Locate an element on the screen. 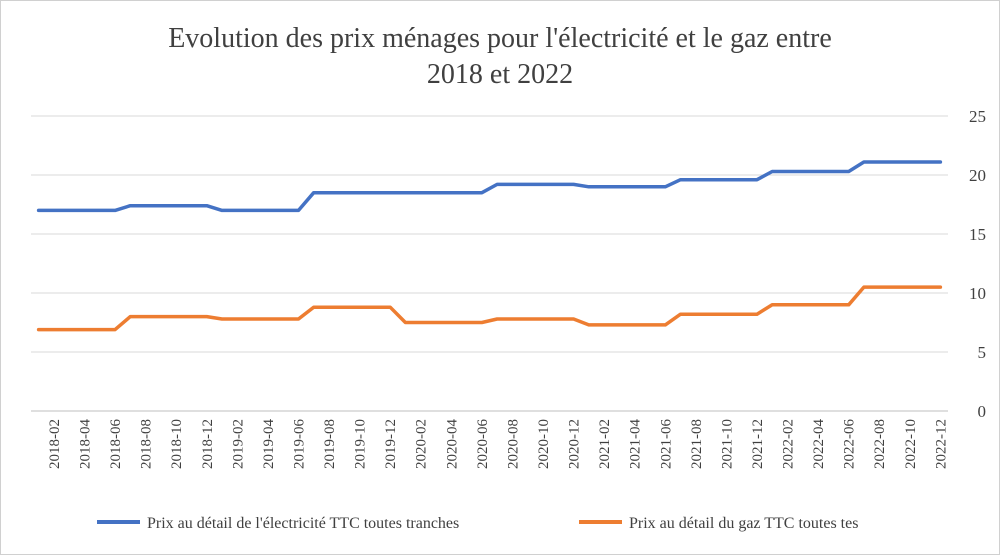  x-tick-label: 2020-02 is located at coordinates (422, 444).